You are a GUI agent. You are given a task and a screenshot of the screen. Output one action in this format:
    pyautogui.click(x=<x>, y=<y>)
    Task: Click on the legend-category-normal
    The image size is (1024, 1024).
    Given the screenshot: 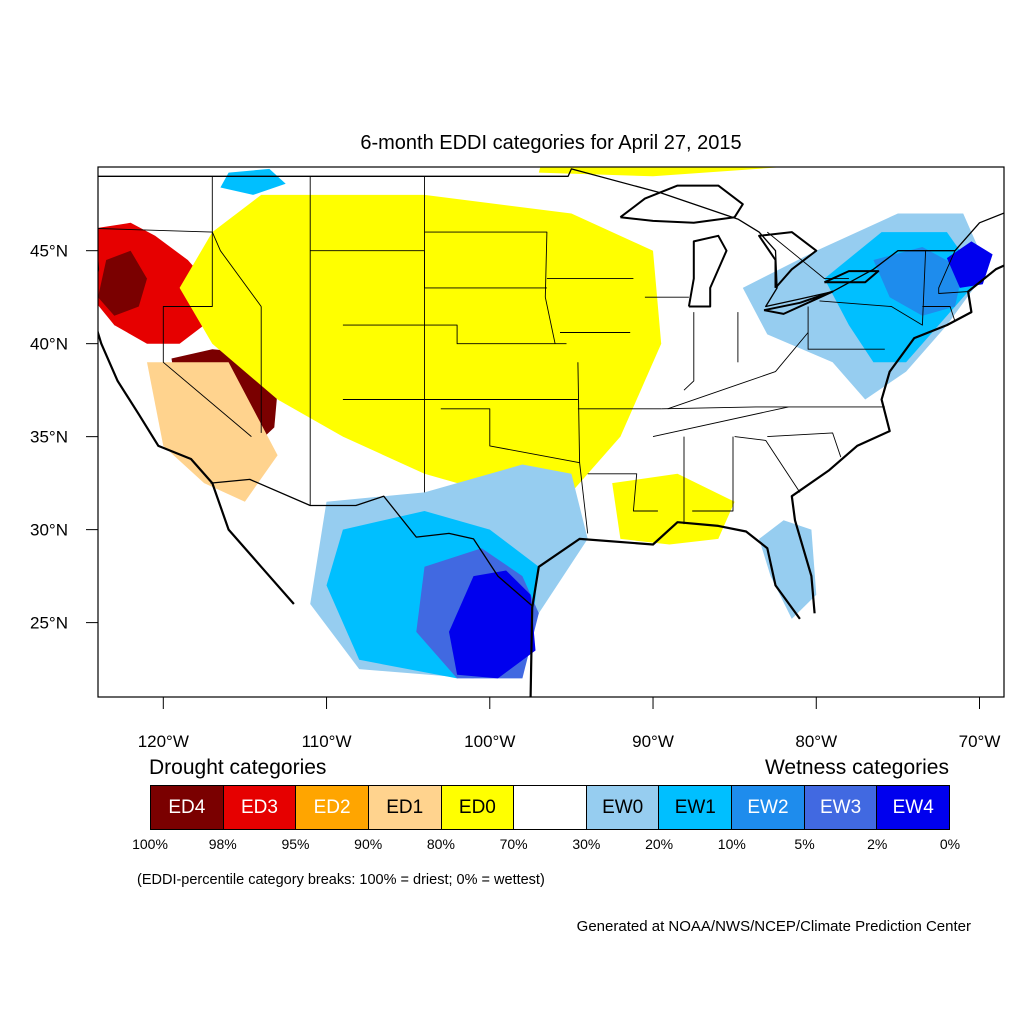 What is the action you would take?
    pyautogui.click(x=550, y=807)
    